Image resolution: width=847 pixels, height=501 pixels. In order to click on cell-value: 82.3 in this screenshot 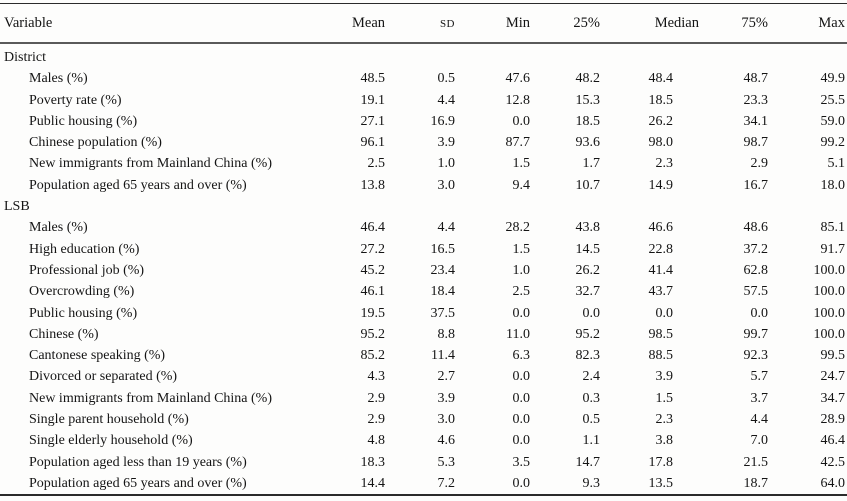, I will do `click(588, 356)`.